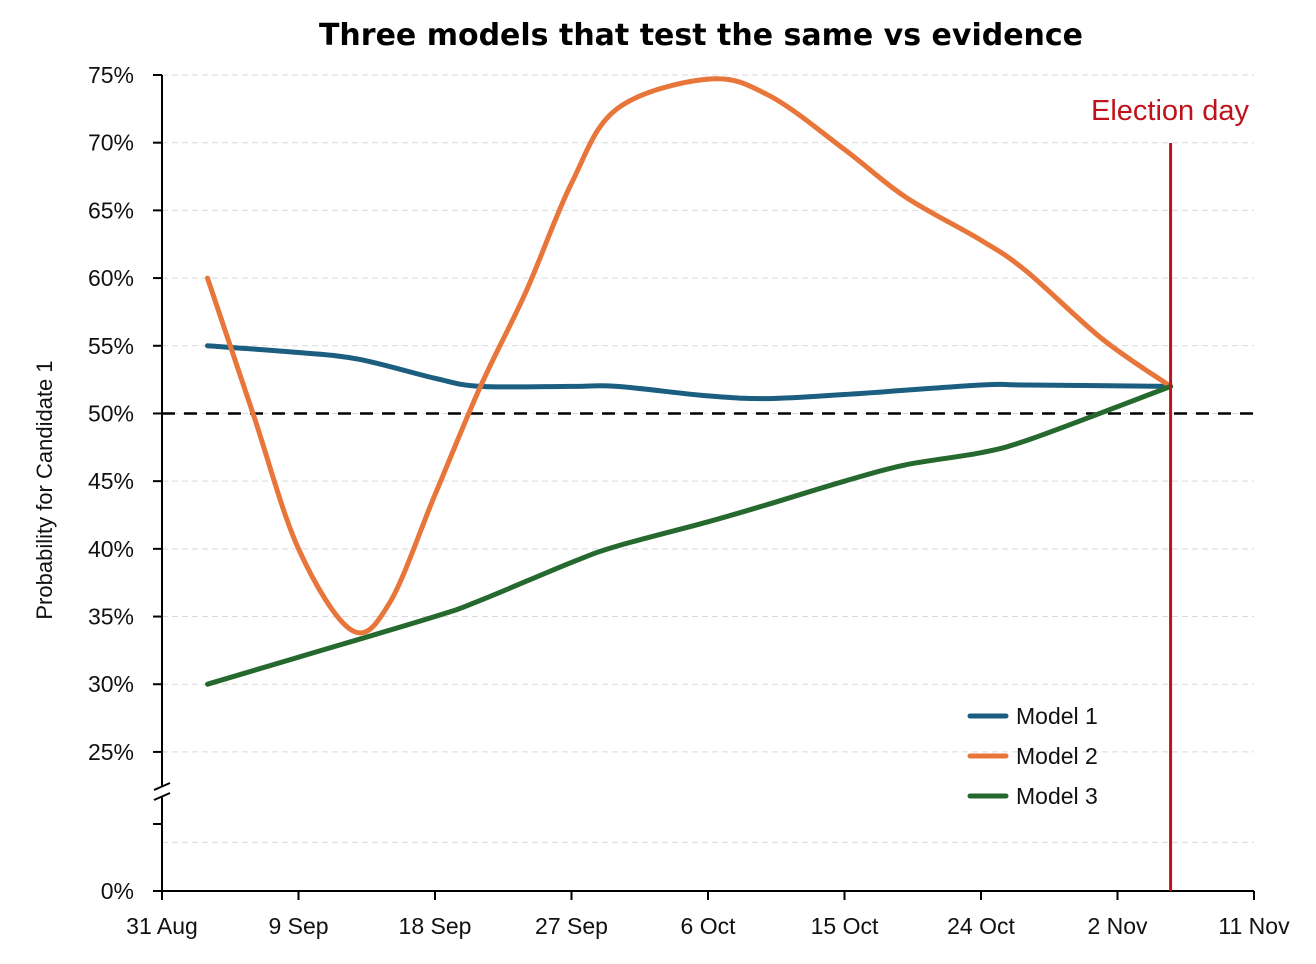 Image resolution: width=1316 pixels, height=964 pixels. I want to click on event-layer: Election day, so click(1170, 493).